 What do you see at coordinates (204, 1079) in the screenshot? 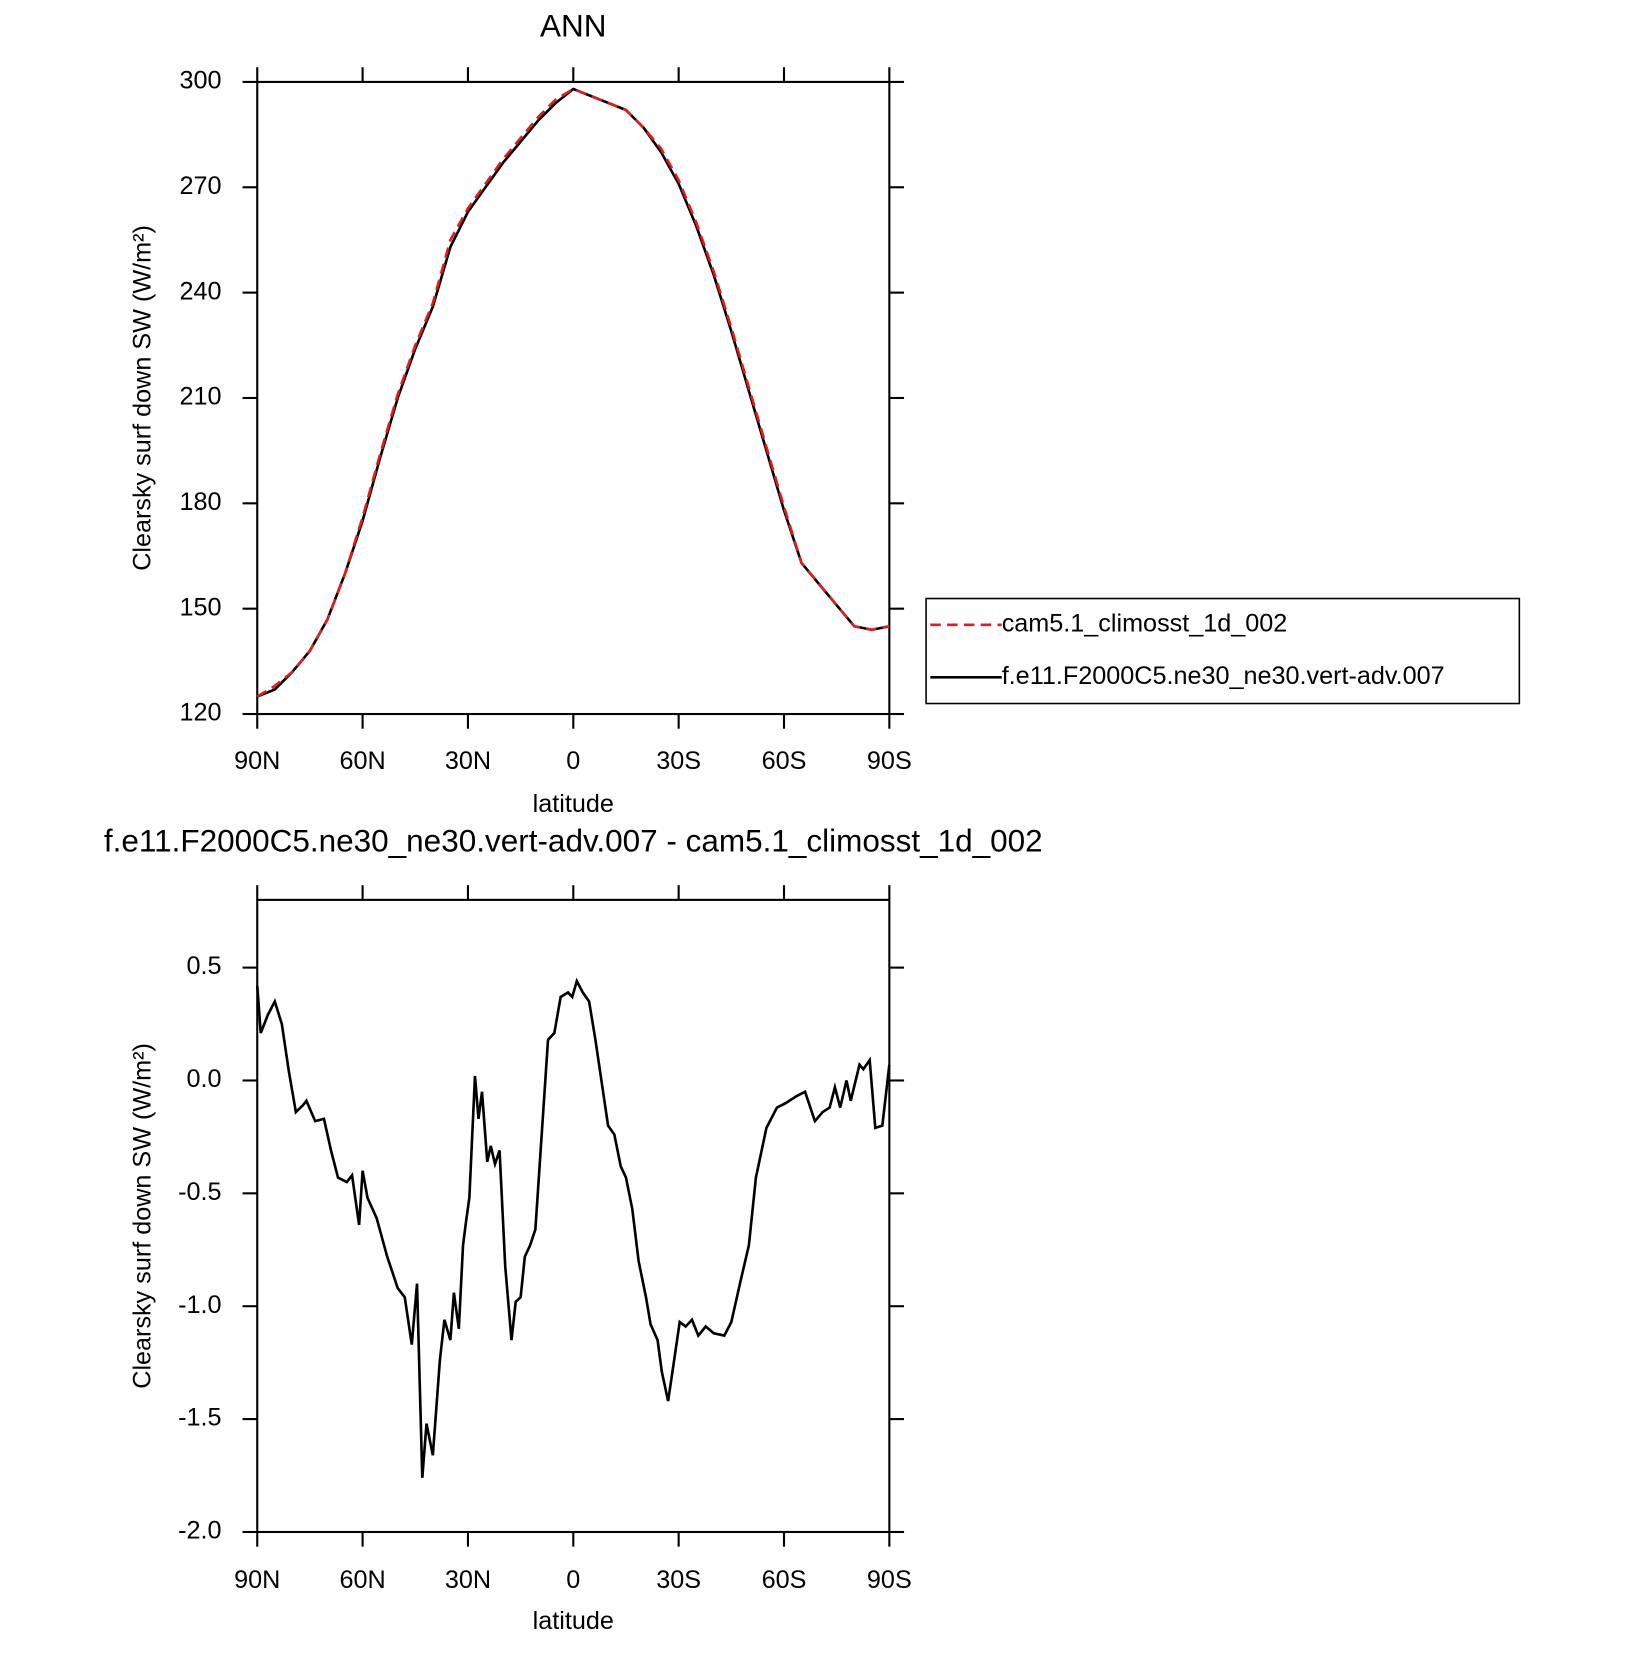
I see `y-tick-label: 0.0` at bounding box center [204, 1079].